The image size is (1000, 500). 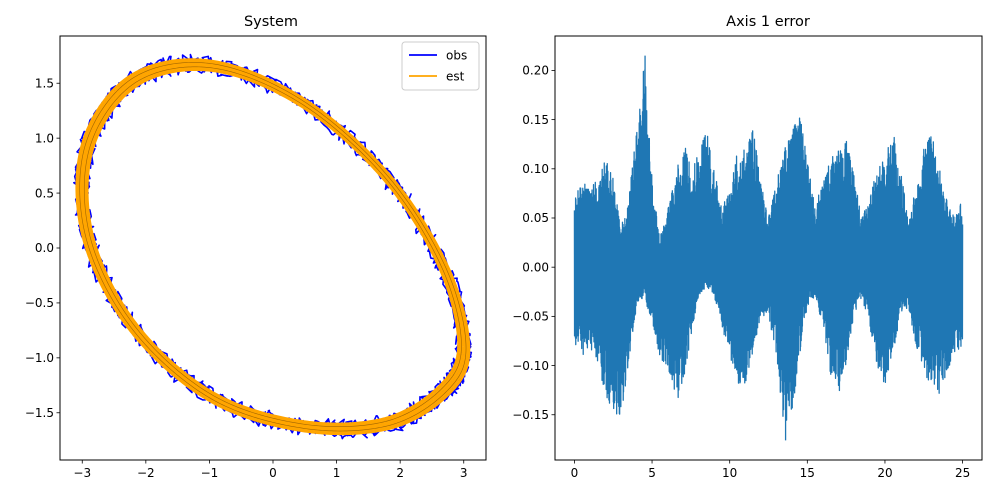 I want to click on system-y-tick-label: 0.0, so click(x=44, y=248).